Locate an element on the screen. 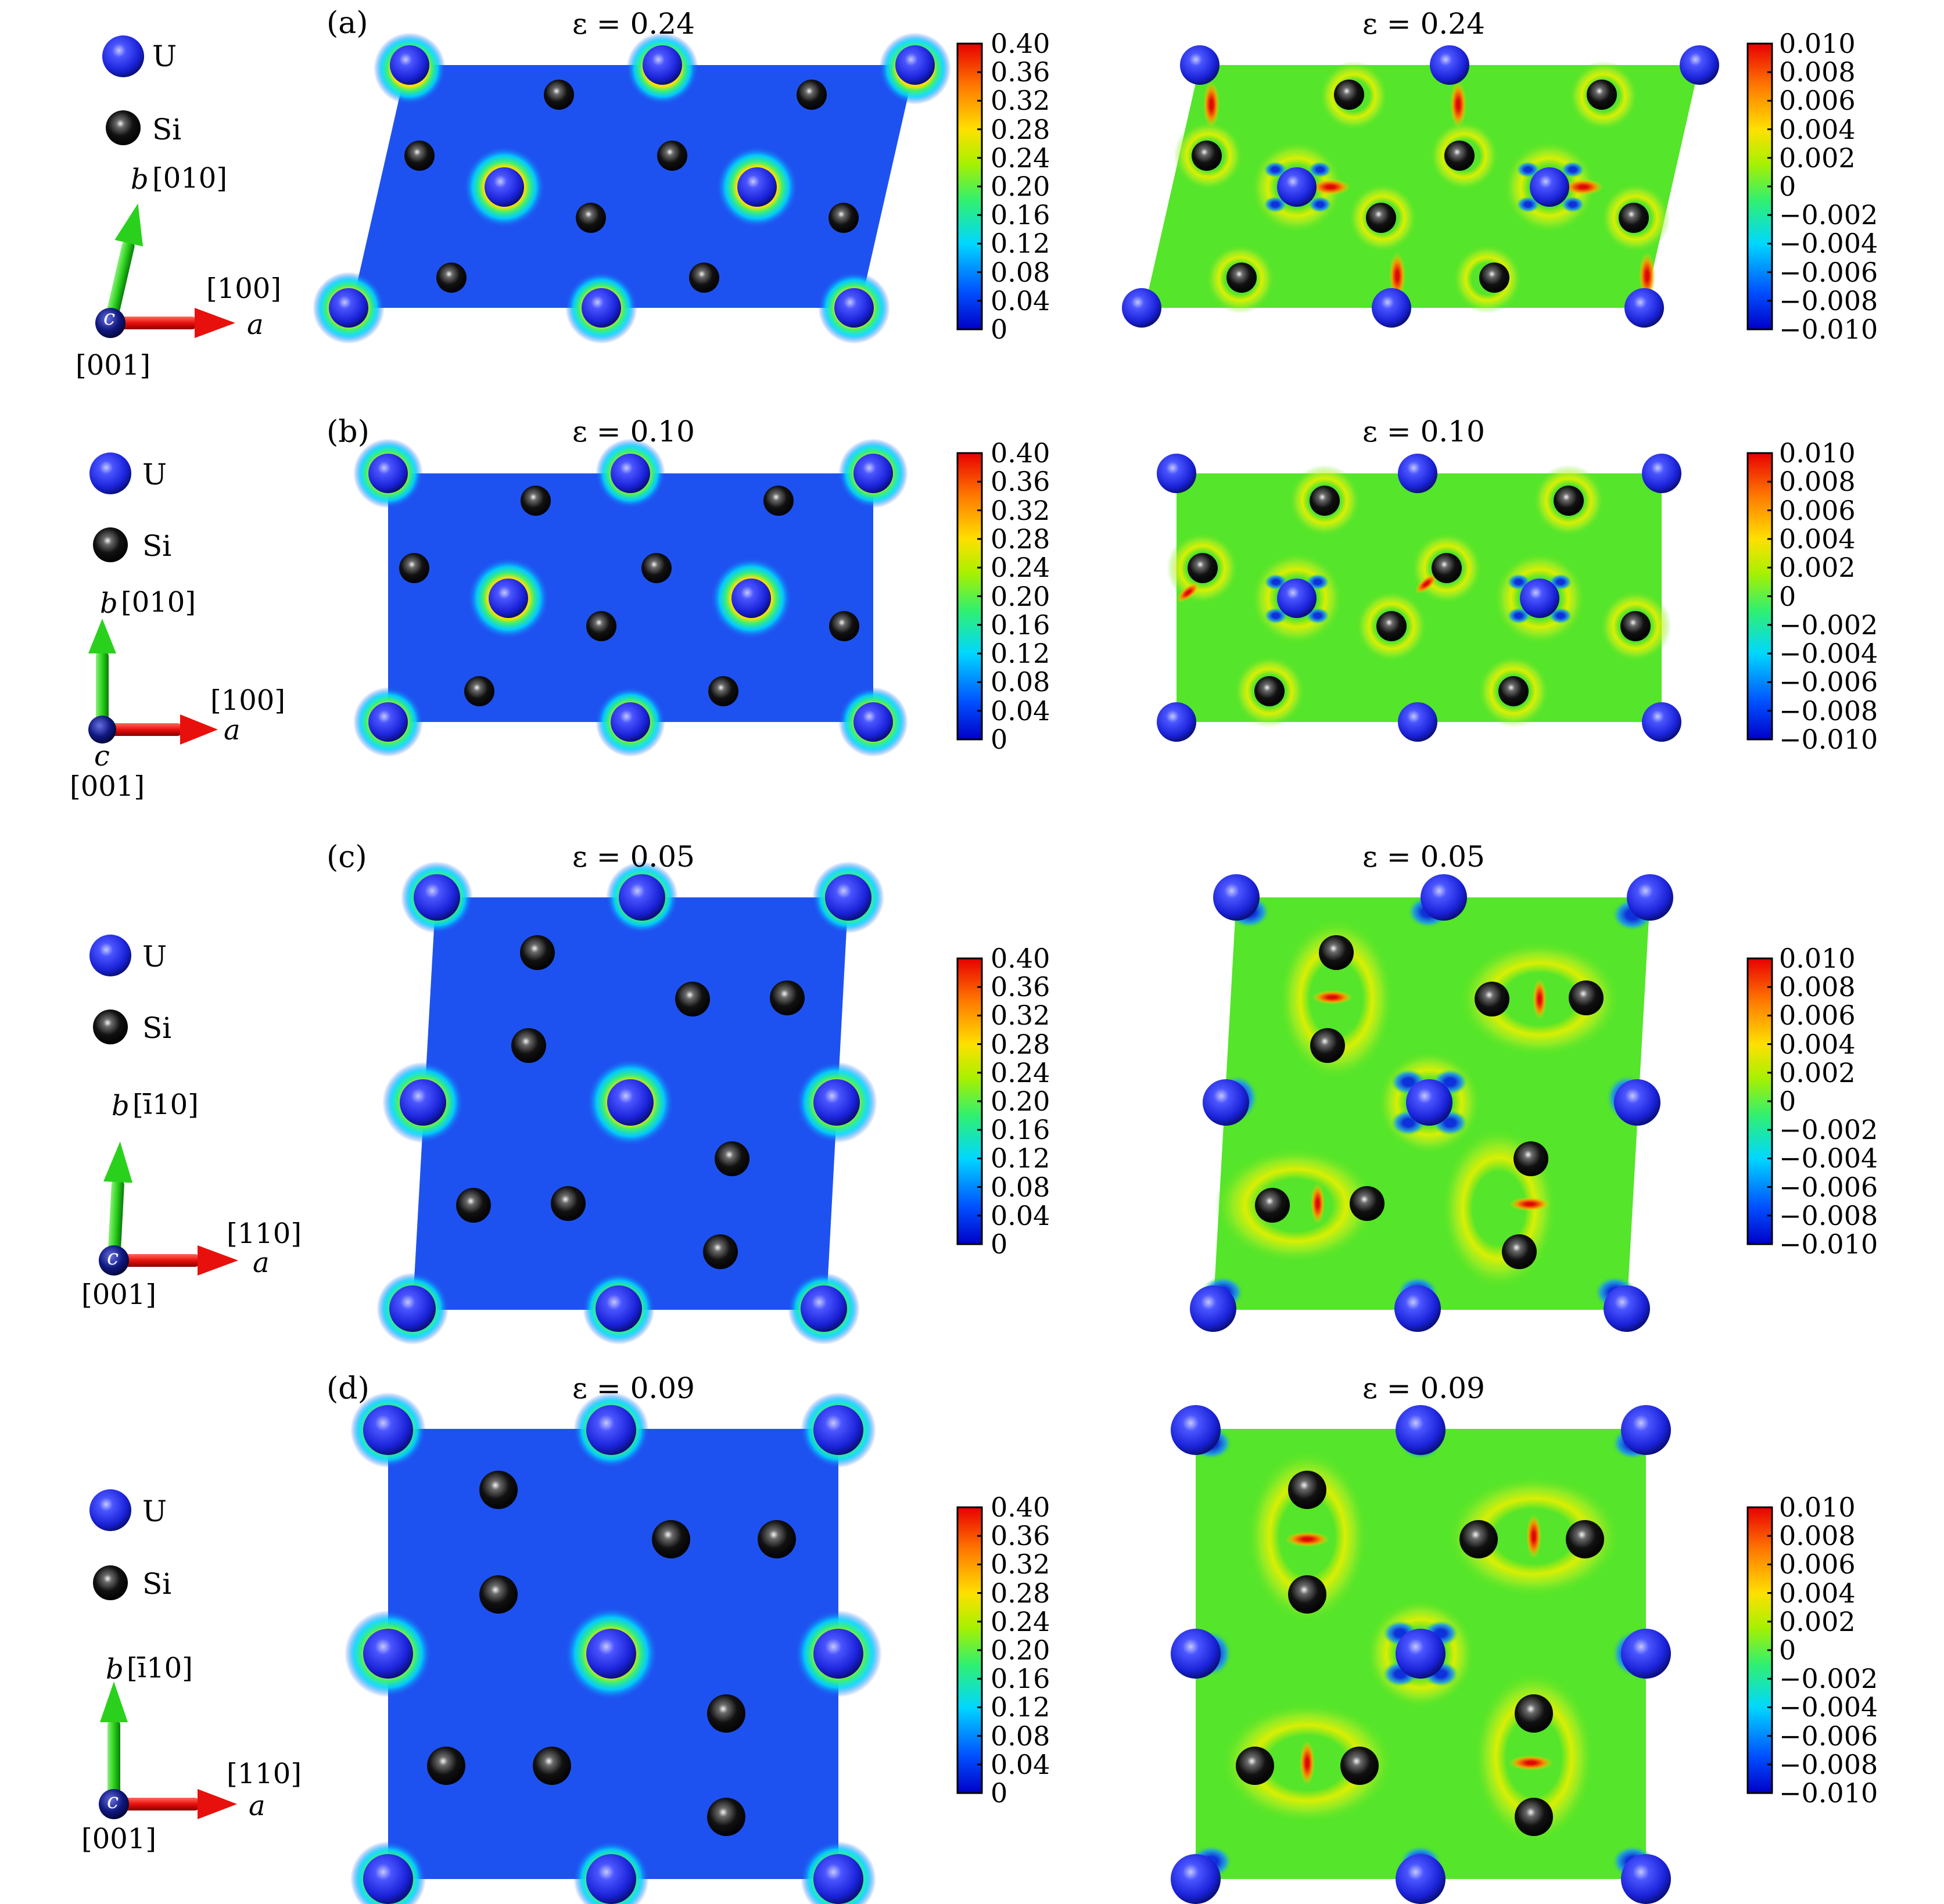 The height and width of the screenshot is (1904, 1944). legend-b is located at coordinates (110, 507).